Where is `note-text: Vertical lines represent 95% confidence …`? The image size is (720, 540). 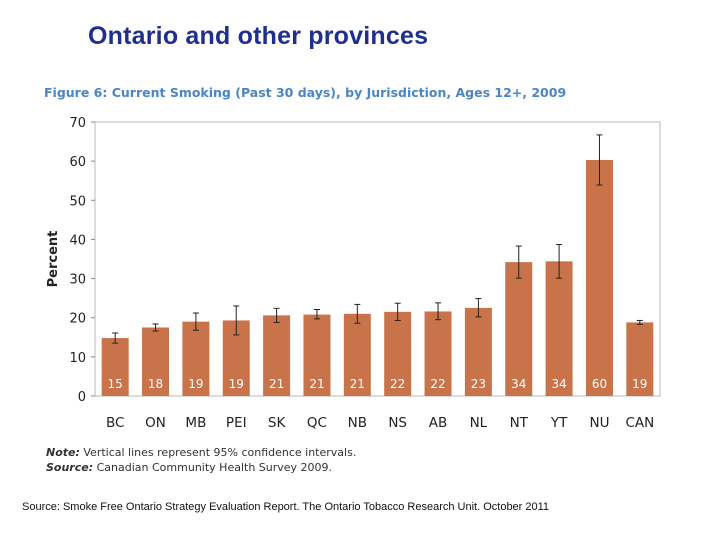
note-text: Vertical lines represent 95% confidence … is located at coordinates (220, 452).